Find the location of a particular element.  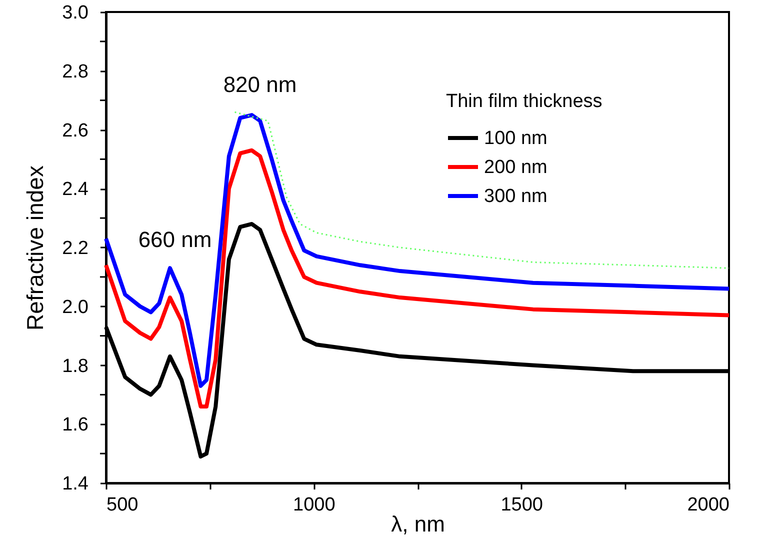

y-tick-label: 2.4 is located at coordinates (75, 189).